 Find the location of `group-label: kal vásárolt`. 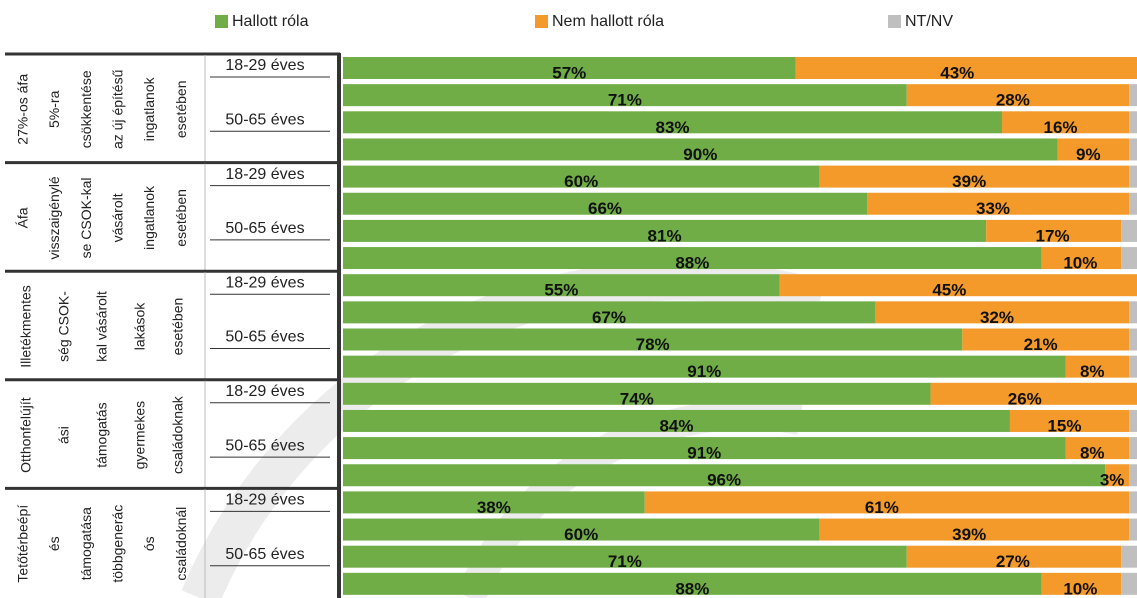

group-label: kal vásárolt is located at coordinates (102, 326).